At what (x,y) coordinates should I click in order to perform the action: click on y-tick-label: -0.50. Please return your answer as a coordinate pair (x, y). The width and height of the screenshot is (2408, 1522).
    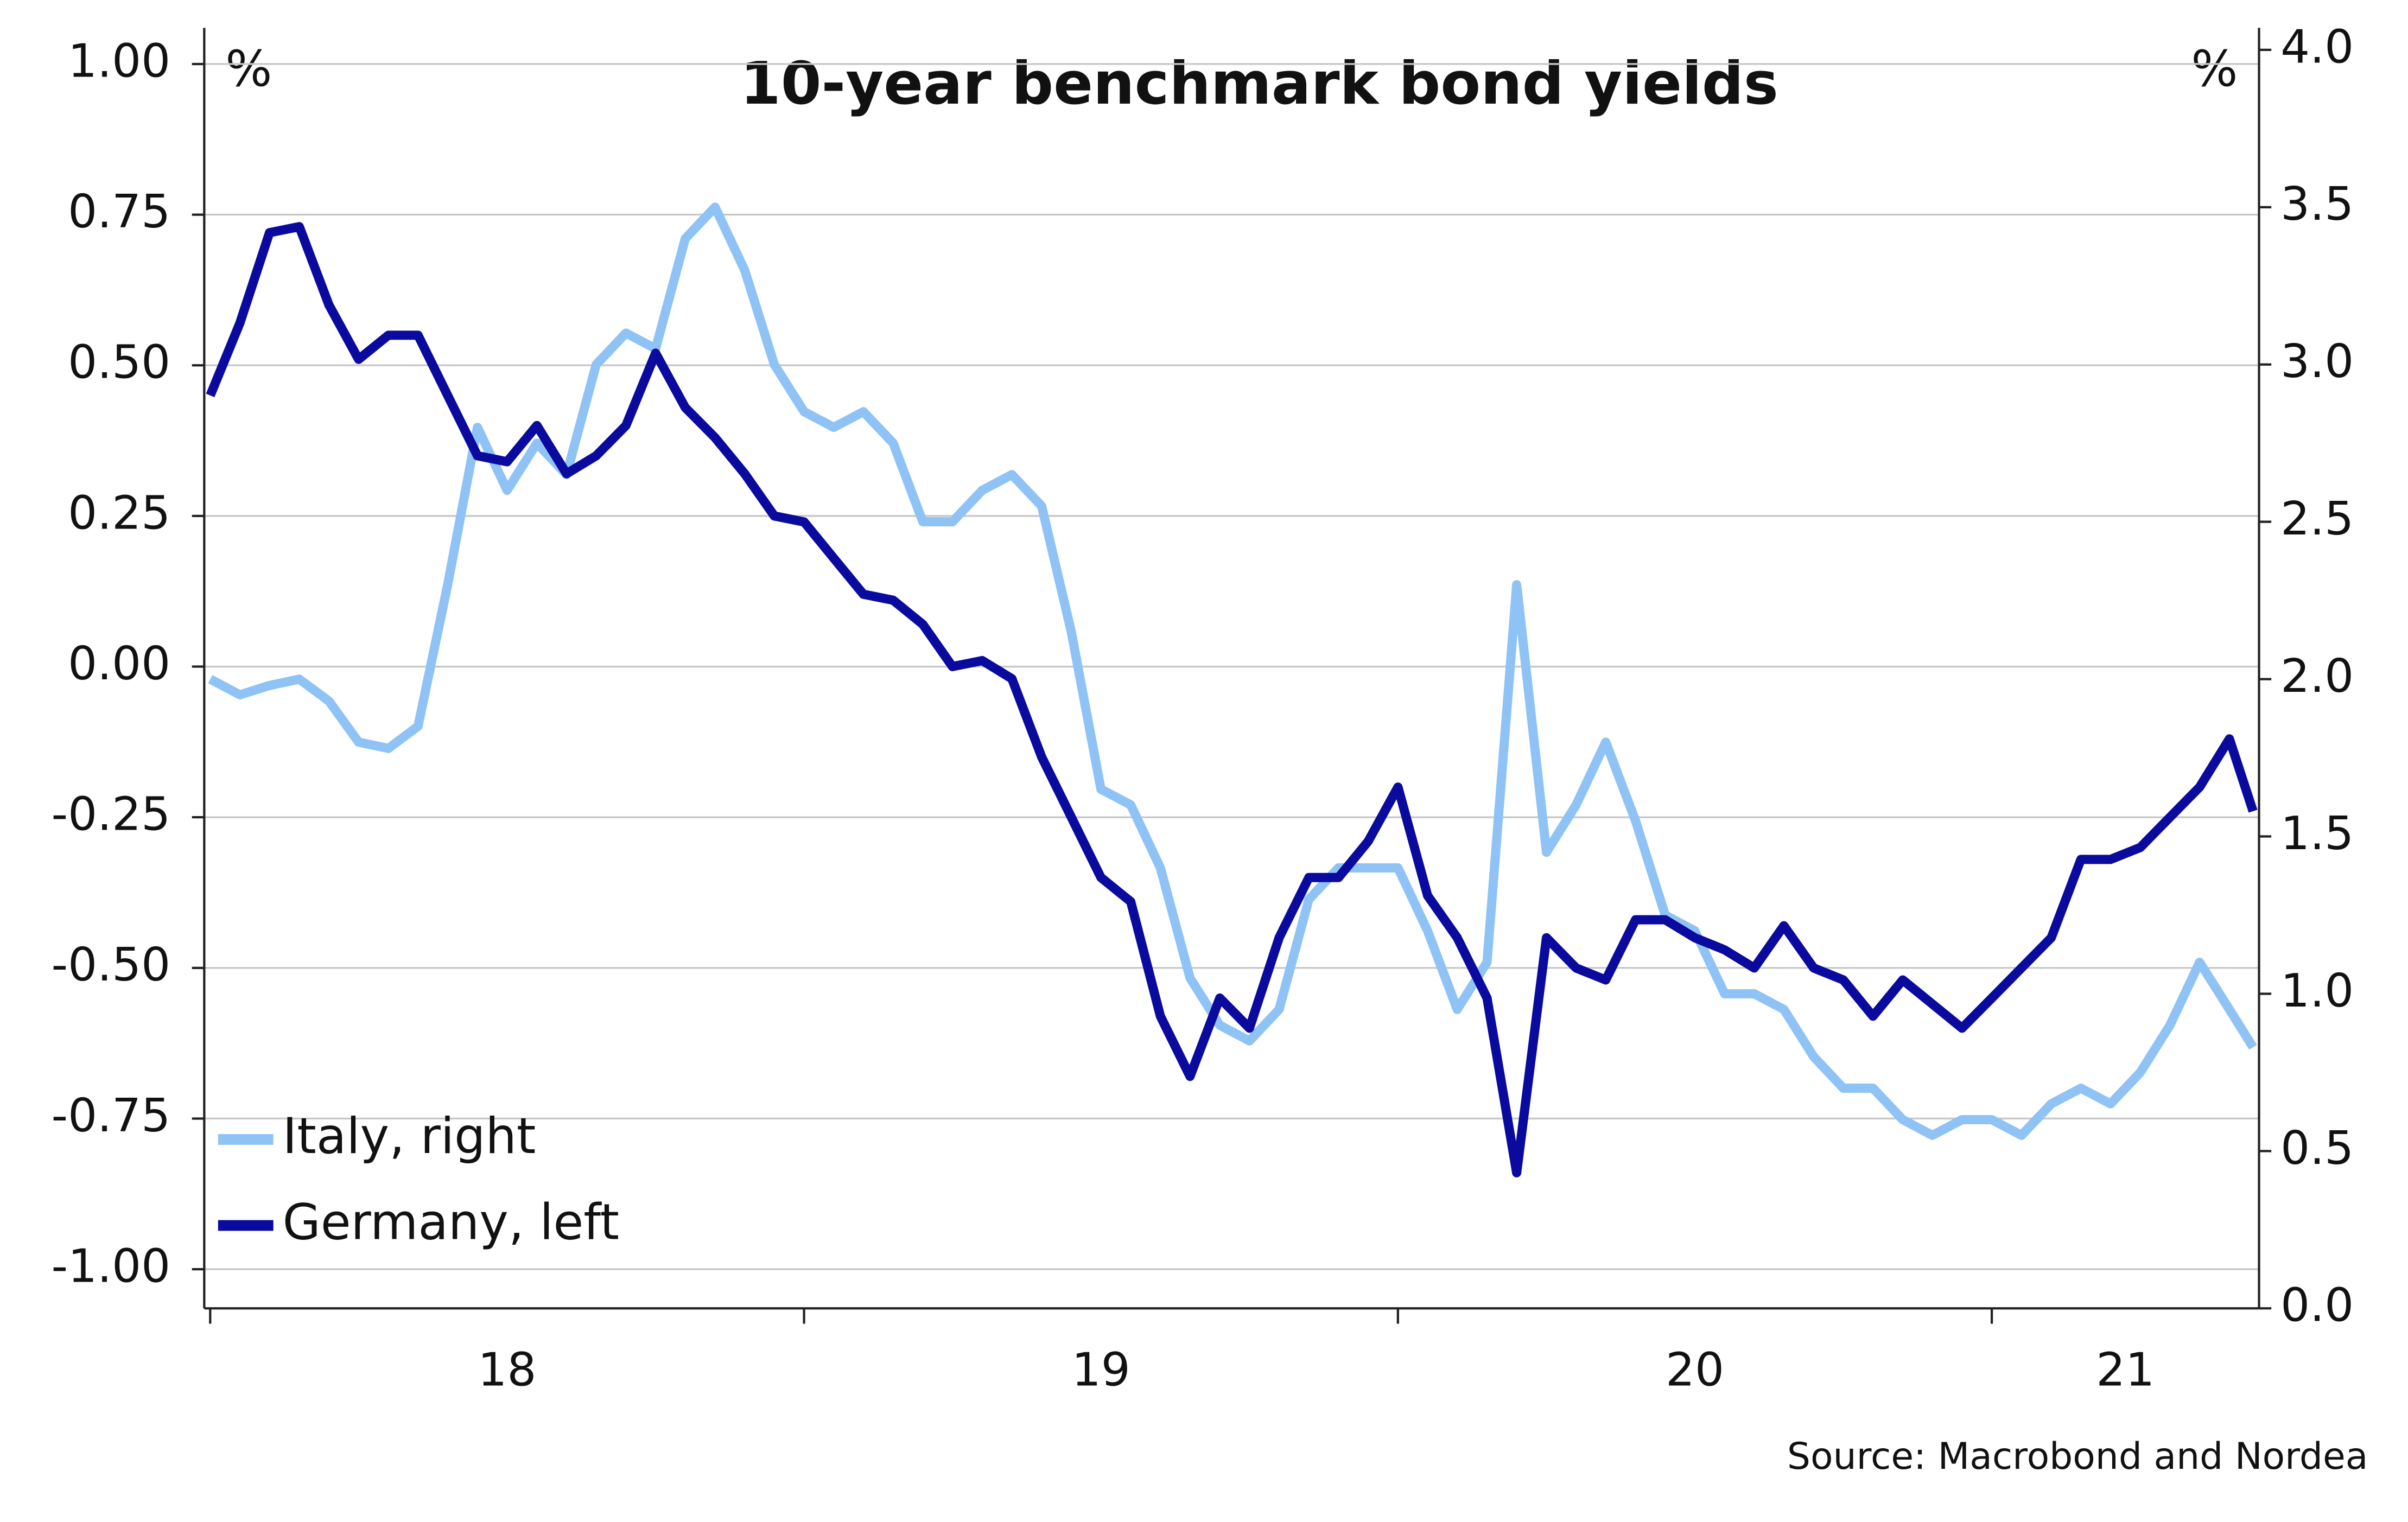
    Looking at the image, I should click on (110, 965).